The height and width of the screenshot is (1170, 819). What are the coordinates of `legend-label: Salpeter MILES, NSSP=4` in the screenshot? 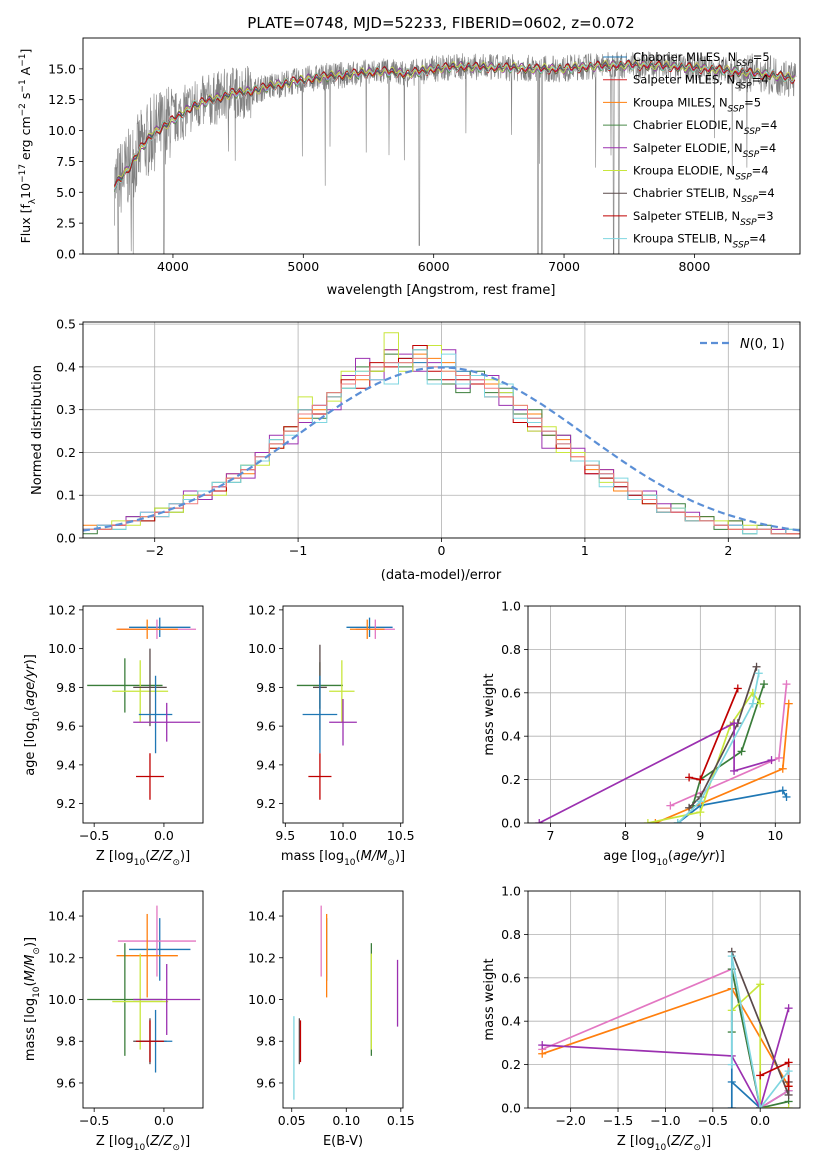 It's located at (701, 82).